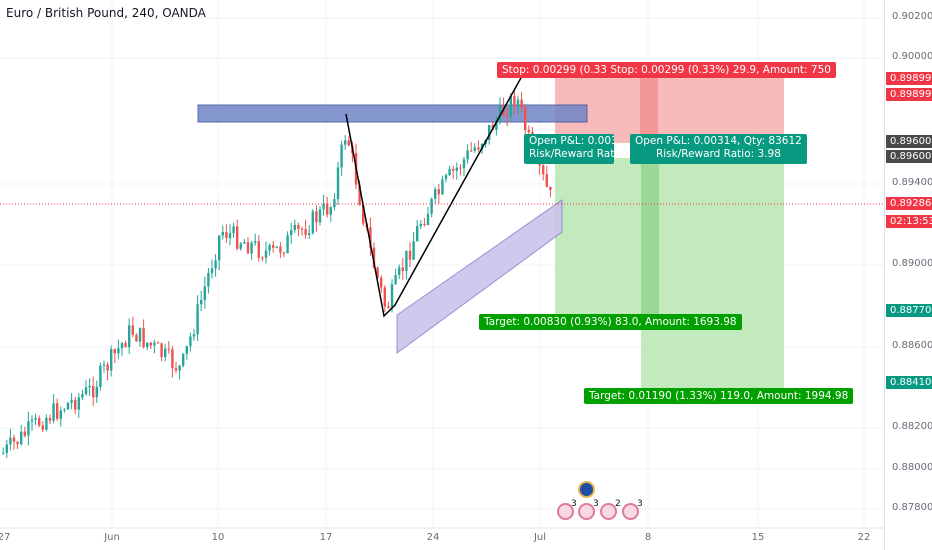 The image size is (932, 550). I want to click on pnl-left-line2: Risk/Reward Rat, so click(571, 154).